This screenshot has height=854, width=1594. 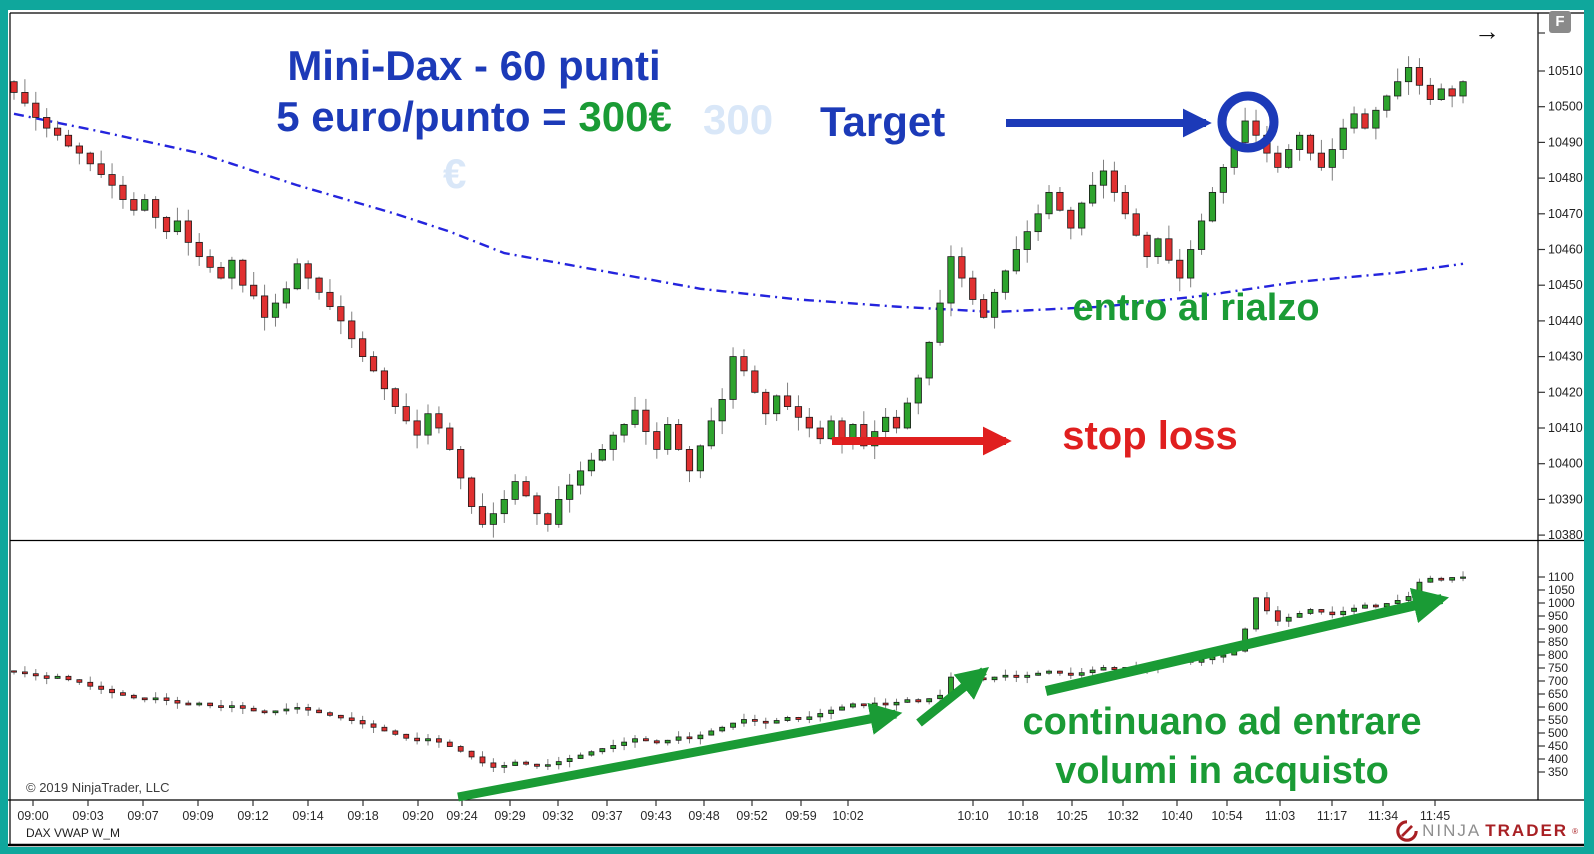 What do you see at coordinates (1071, 816) in the screenshot?
I see `time-axis-label: 10:25` at bounding box center [1071, 816].